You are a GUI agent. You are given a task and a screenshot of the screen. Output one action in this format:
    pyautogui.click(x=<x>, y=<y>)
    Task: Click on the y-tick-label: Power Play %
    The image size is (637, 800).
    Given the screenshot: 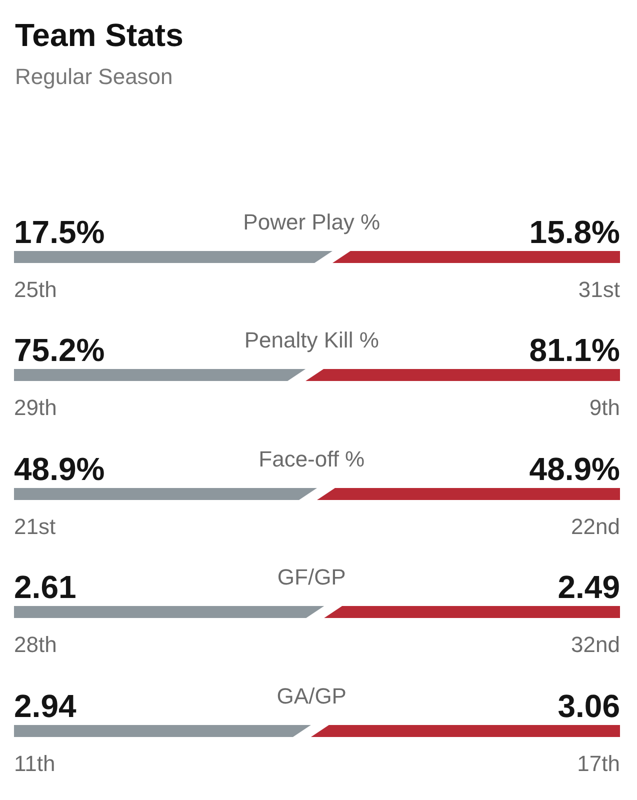 What is the action you would take?
    pyautogui.click(x=311, y=221)
    